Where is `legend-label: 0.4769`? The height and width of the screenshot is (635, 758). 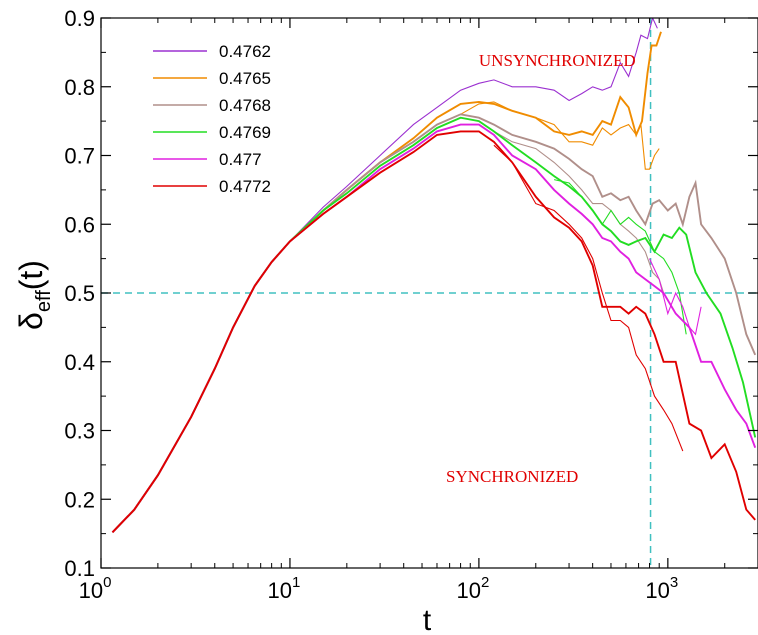 legend-label: 0.4769 is located at coordinates (245, 132).